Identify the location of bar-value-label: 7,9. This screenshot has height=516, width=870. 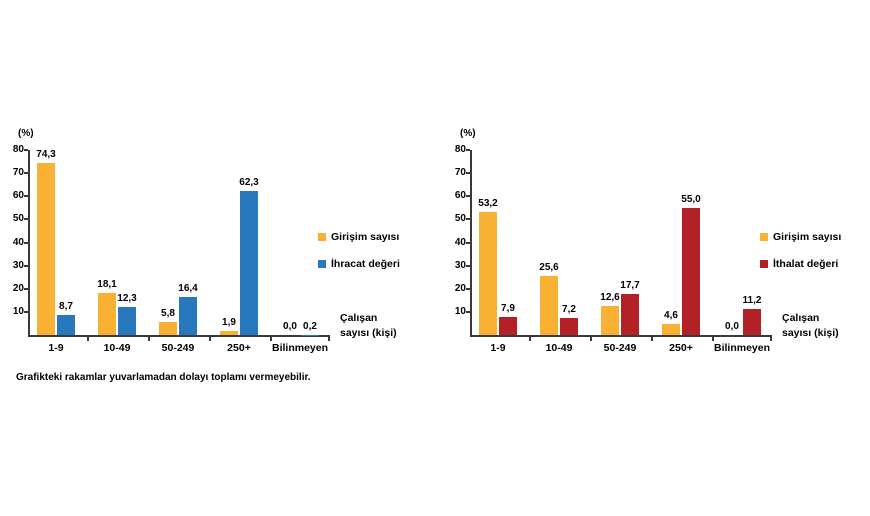
(508, 308).